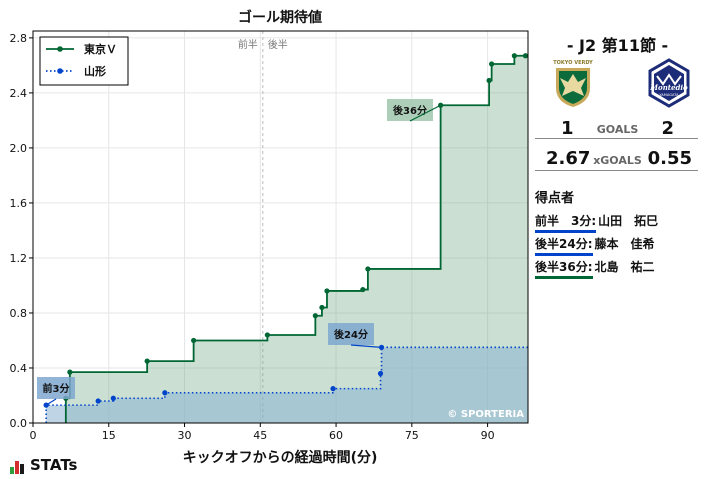 The height and width of the screenshot is (479, 707). Describe the element at coordinates (19, 148) in the screenshot. I see `y-tick-label: 2.0` at that location.